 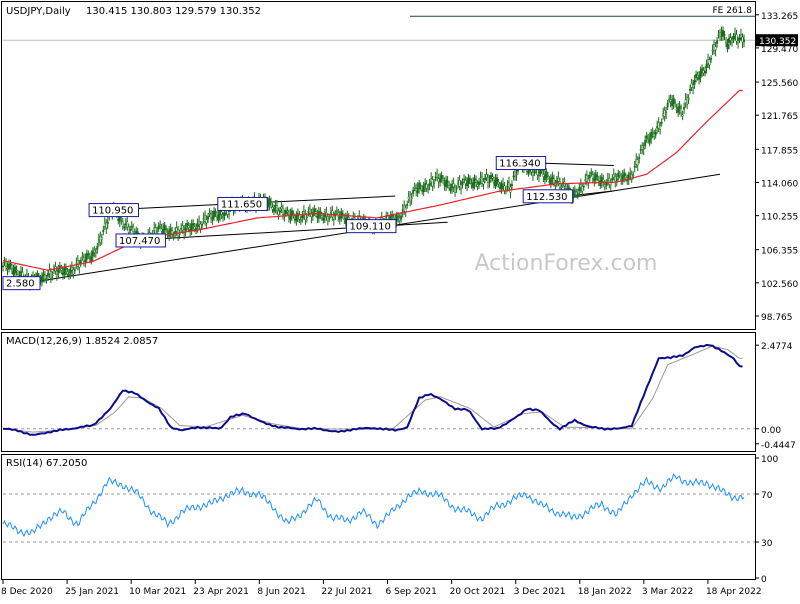 What do you see at coordinates (778, 446) in the screenshot?
I see `macd-tick-label: -0.4447` at bounding box center [778, 446].